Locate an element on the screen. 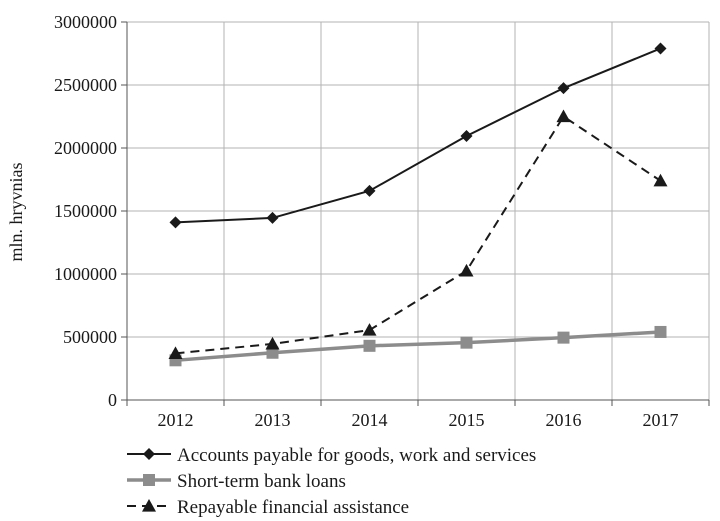 This screenshot has height=521, width=720. y-tick-label: 0 is located at coordinates (112, 400).